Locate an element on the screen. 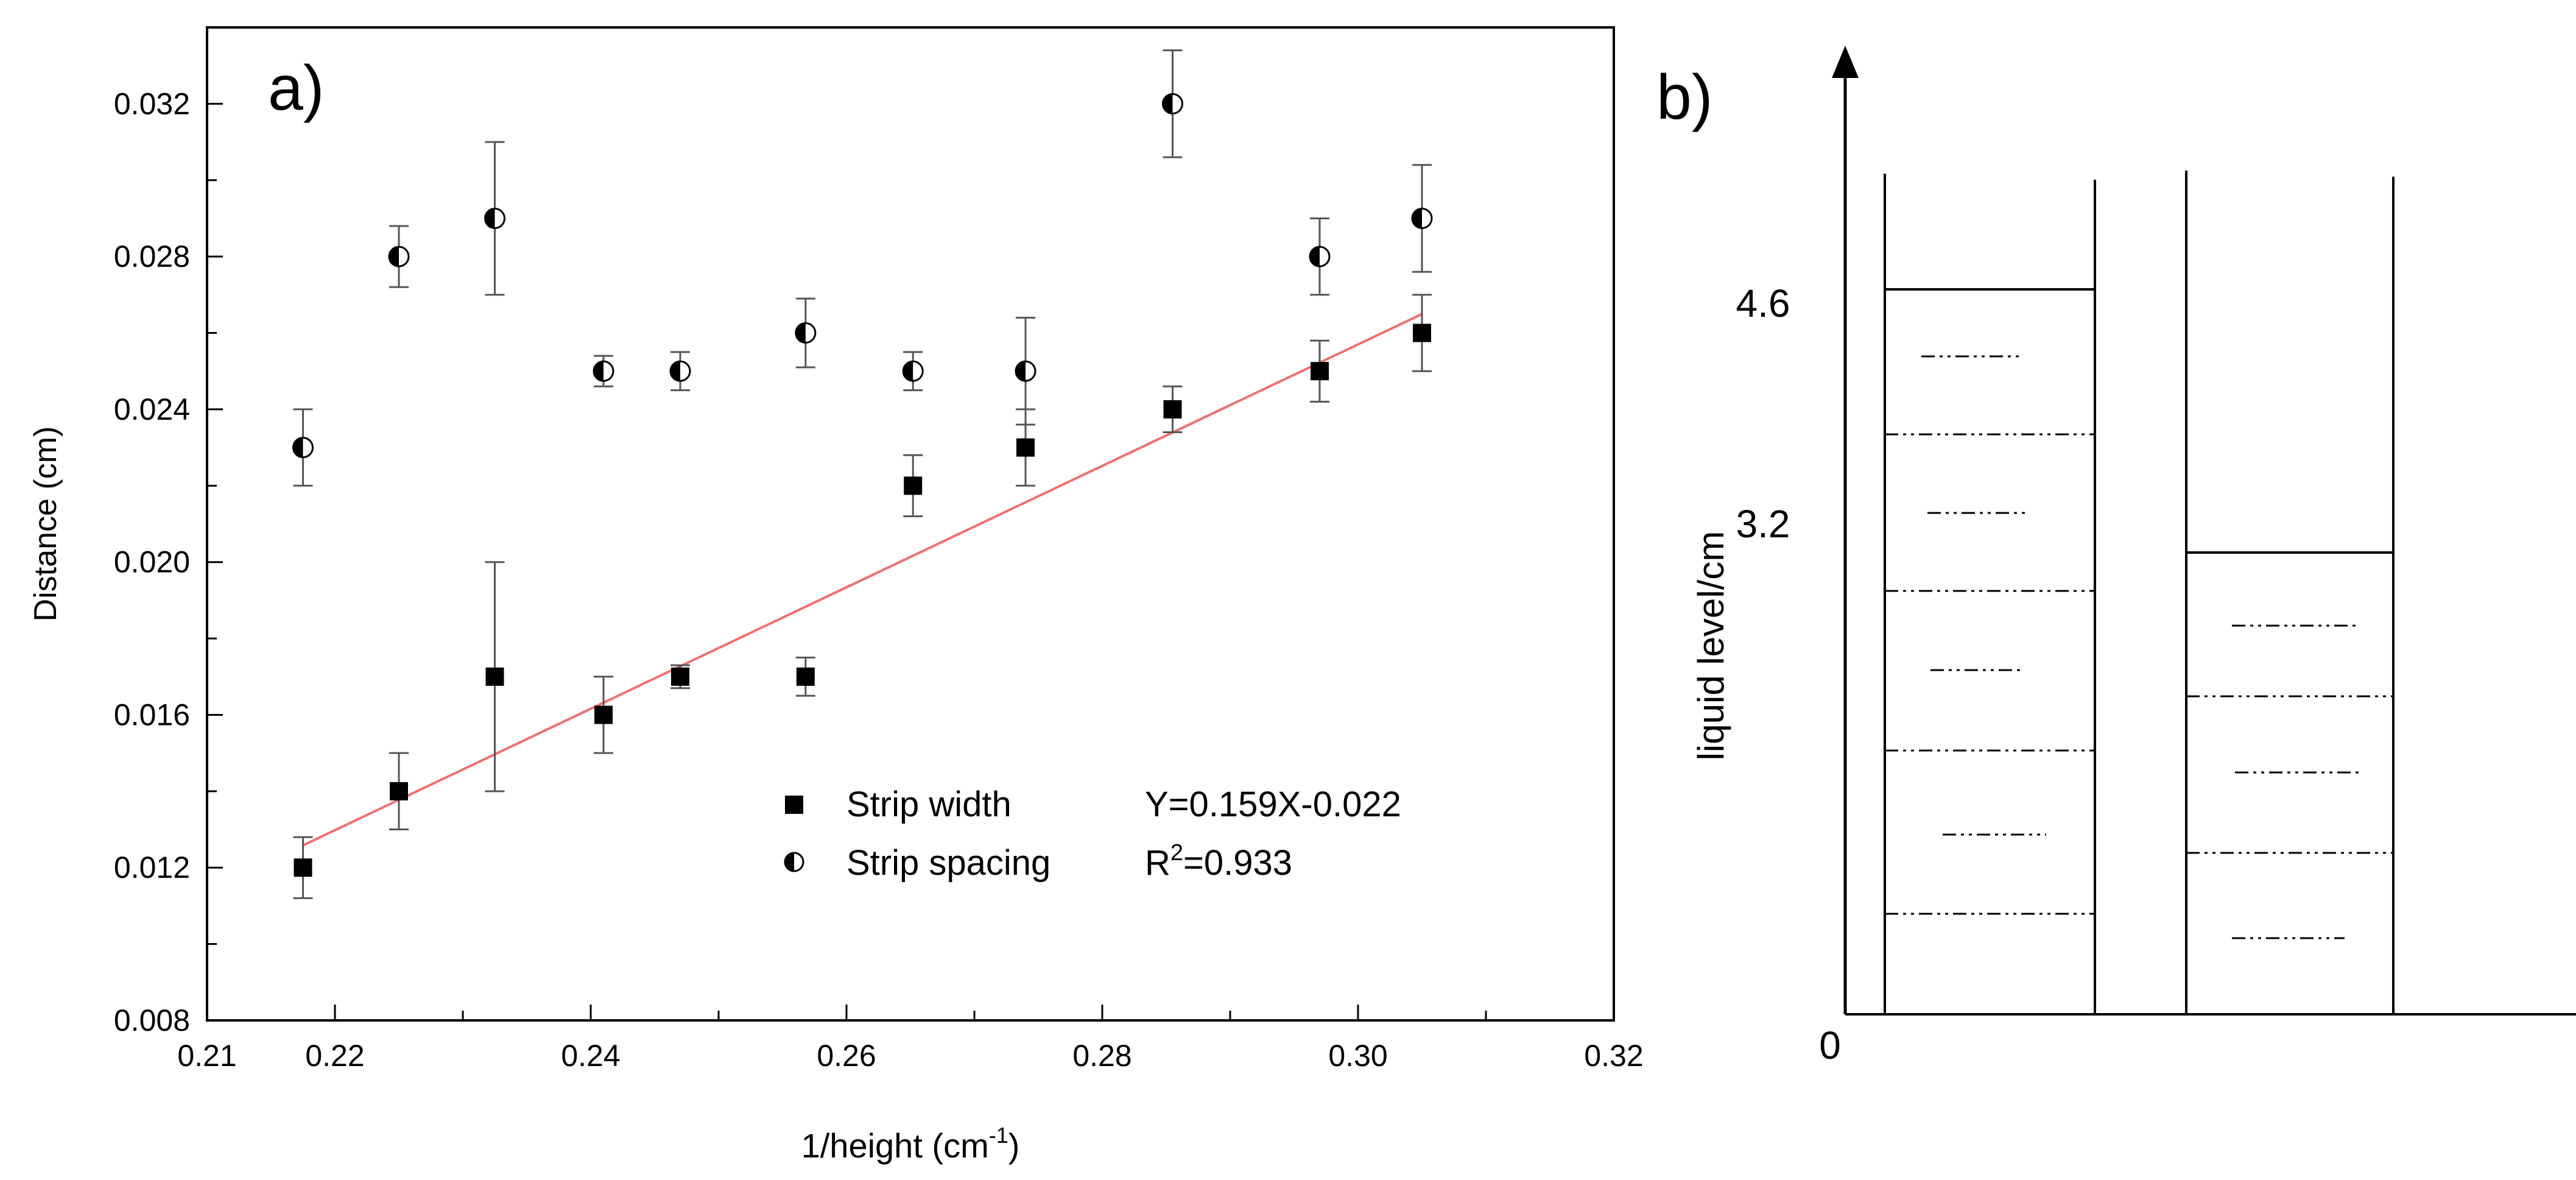  x-tick-label: 0.30 is located at coordinates (1357, 1056).